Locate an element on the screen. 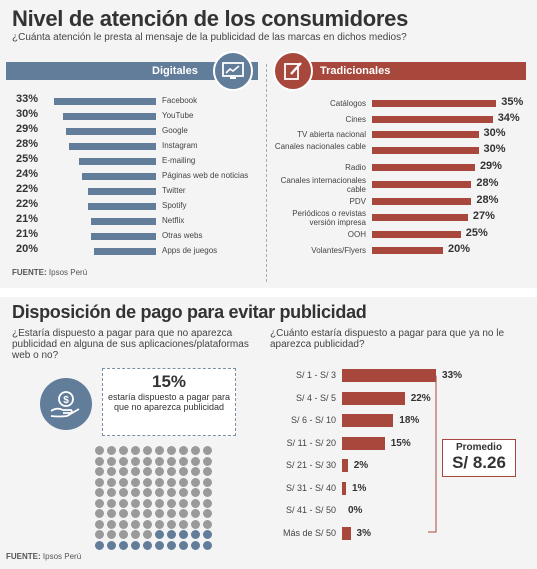  digital-category-label: Apps de juegos is located at coordinates (190, 250).